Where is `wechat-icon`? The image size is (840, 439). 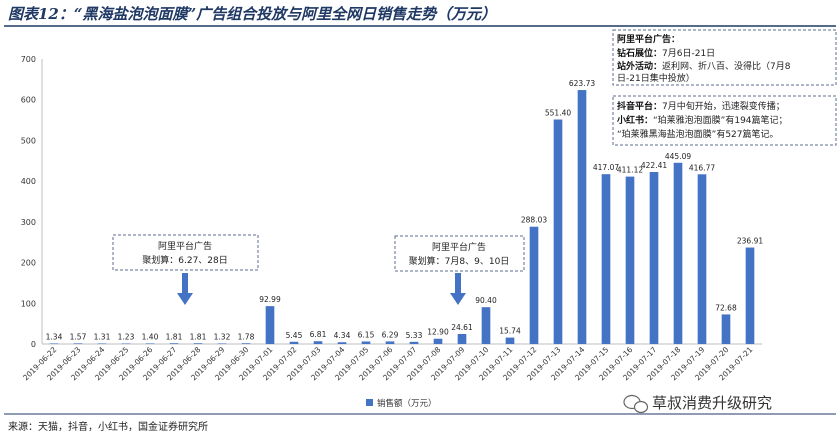
wechat-icon is located at coordinates (636, 404).